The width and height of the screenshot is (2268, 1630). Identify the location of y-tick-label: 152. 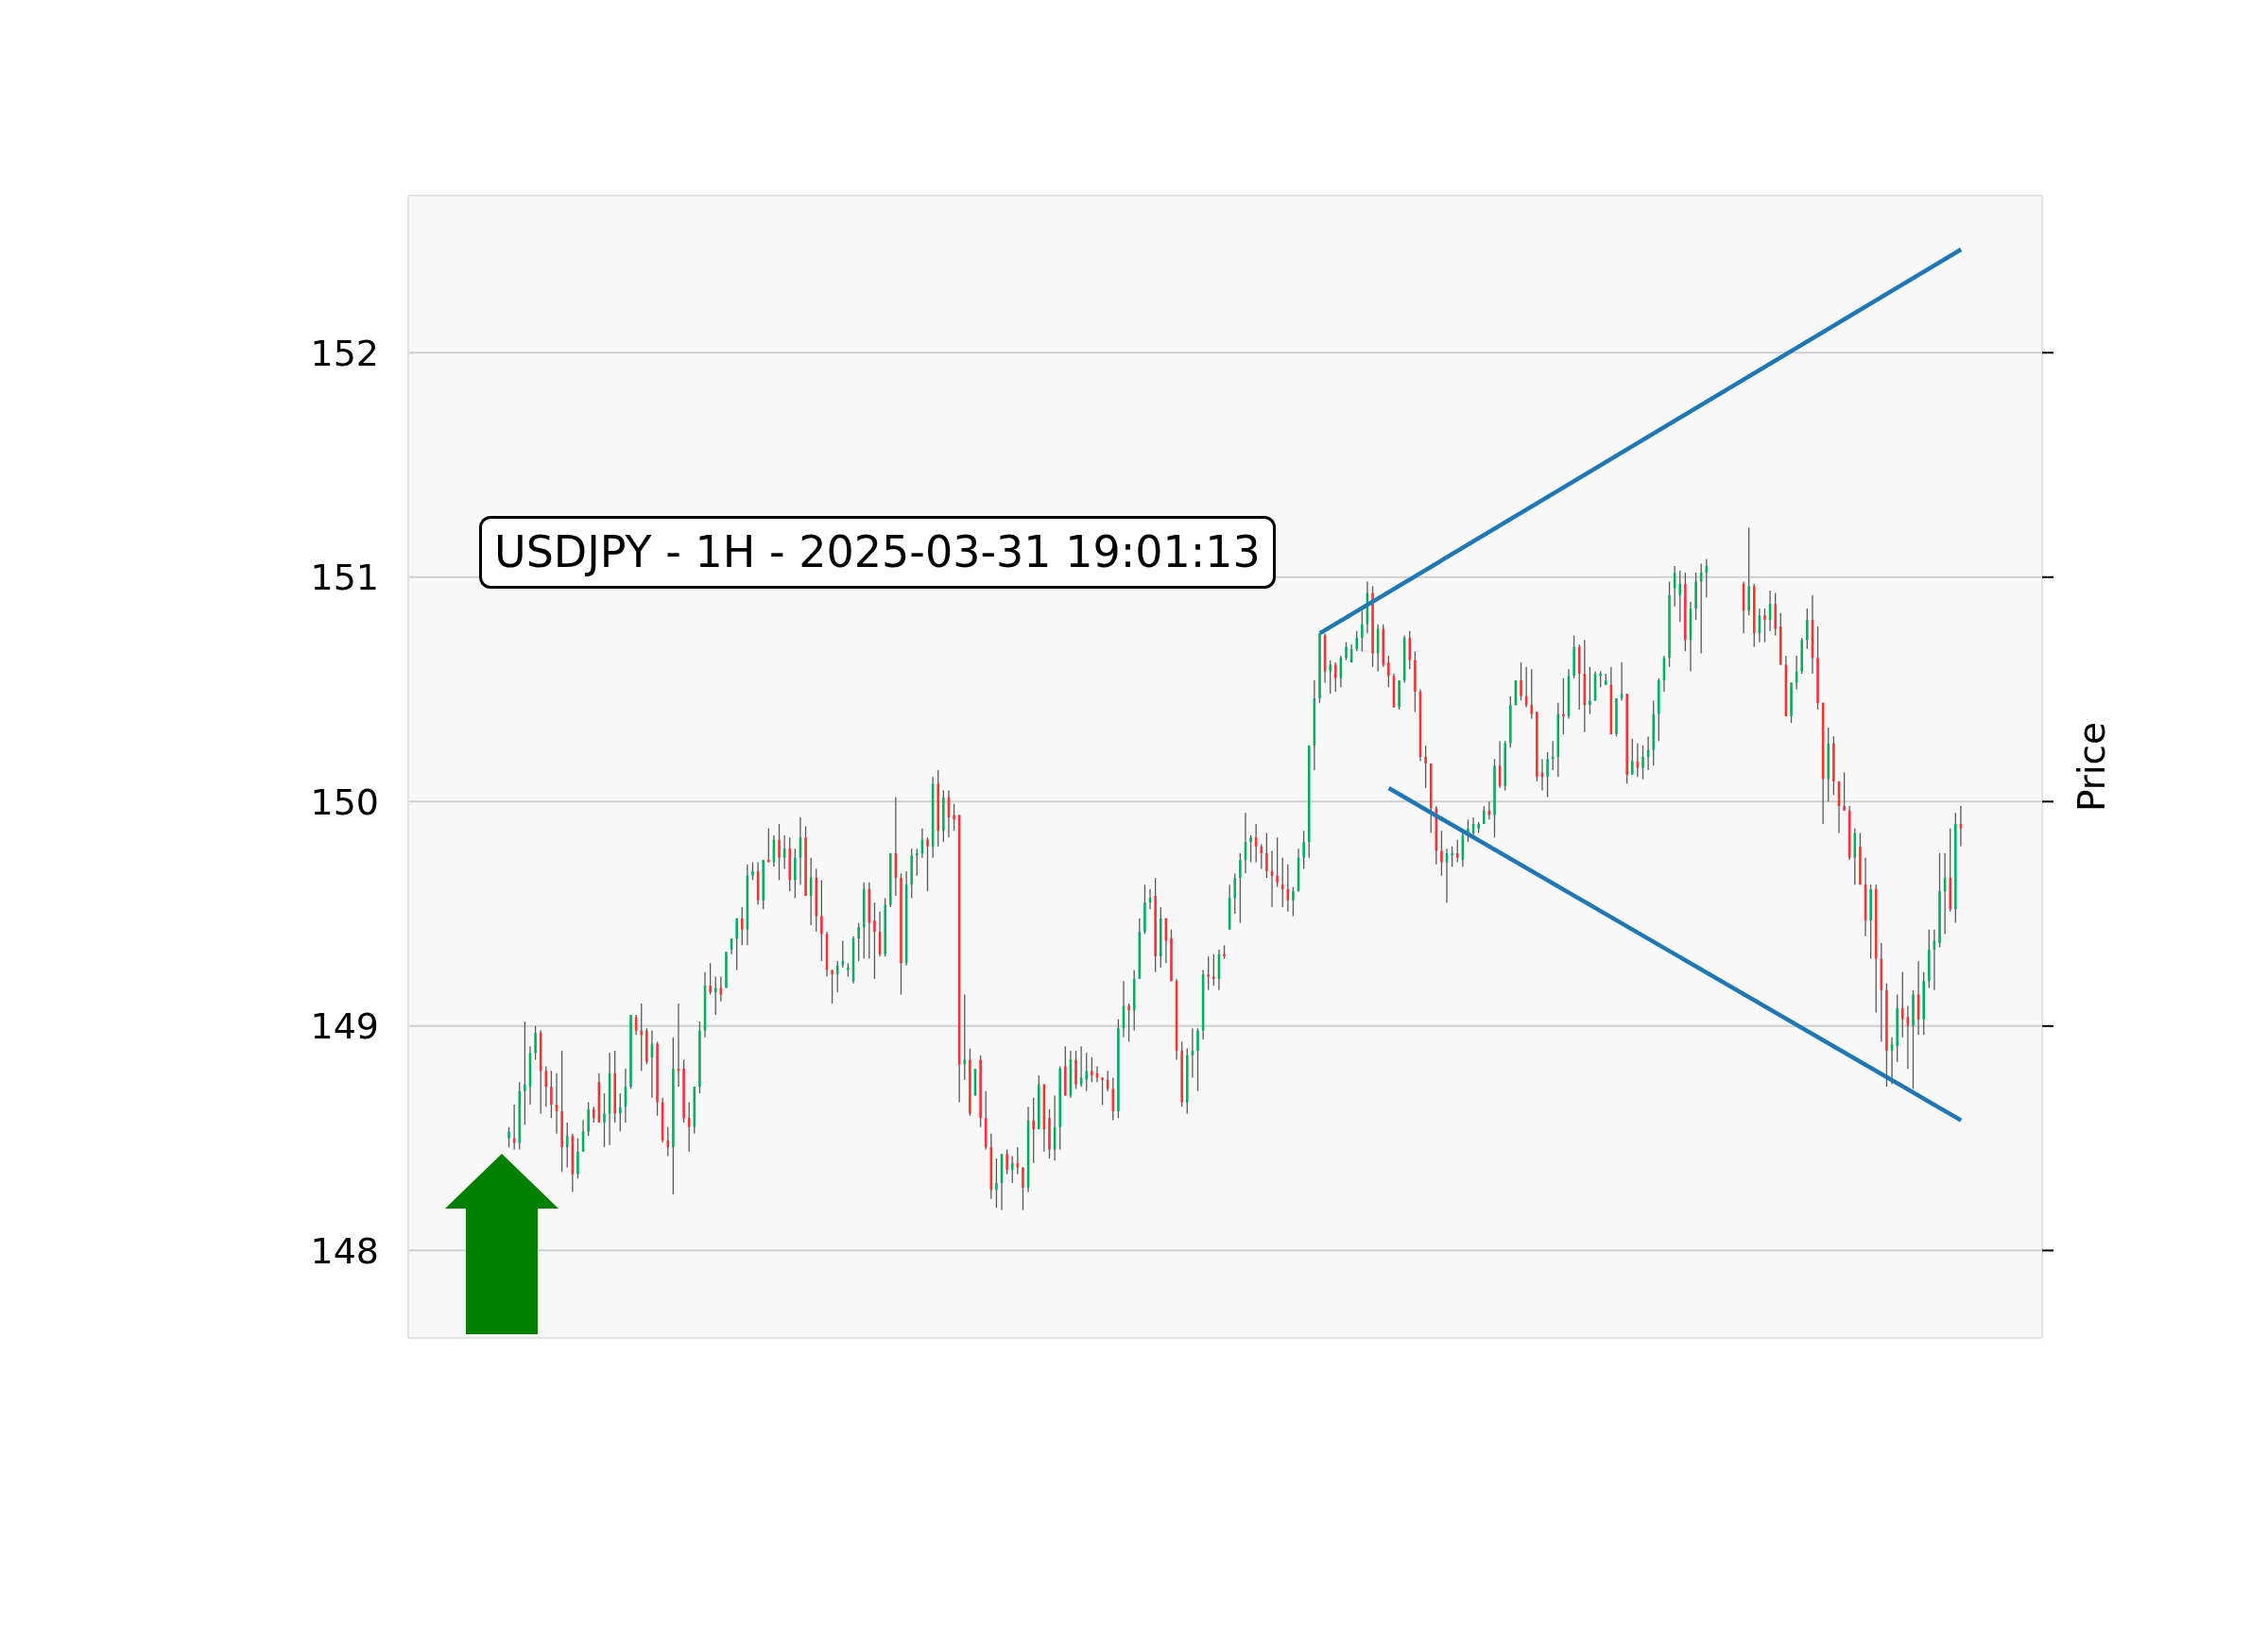
(344, 353).